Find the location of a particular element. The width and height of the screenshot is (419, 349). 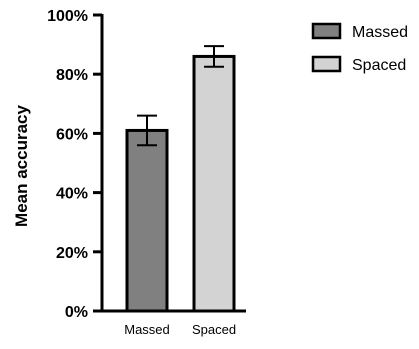

y-tick-label: 60% is located at coordinates (72, 134).